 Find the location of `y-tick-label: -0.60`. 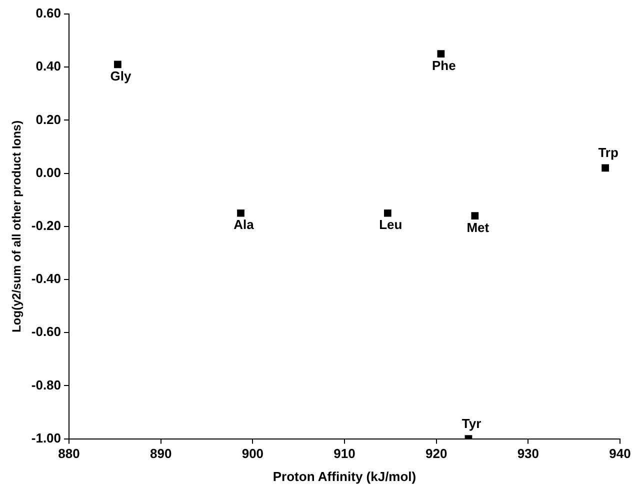

y-tick-label: -0.60 is located at coordinates (46, 332).